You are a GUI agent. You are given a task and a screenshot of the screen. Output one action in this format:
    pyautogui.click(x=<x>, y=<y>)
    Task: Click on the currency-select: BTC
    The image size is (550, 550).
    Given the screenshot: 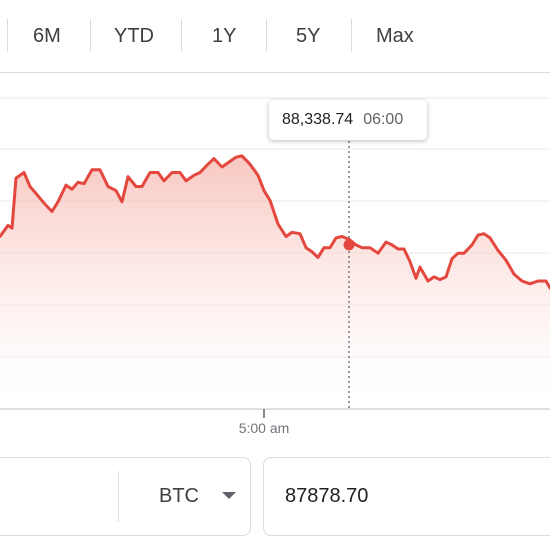 What is the action you would take?
    pyautogui.click(x=125, y=496)
    